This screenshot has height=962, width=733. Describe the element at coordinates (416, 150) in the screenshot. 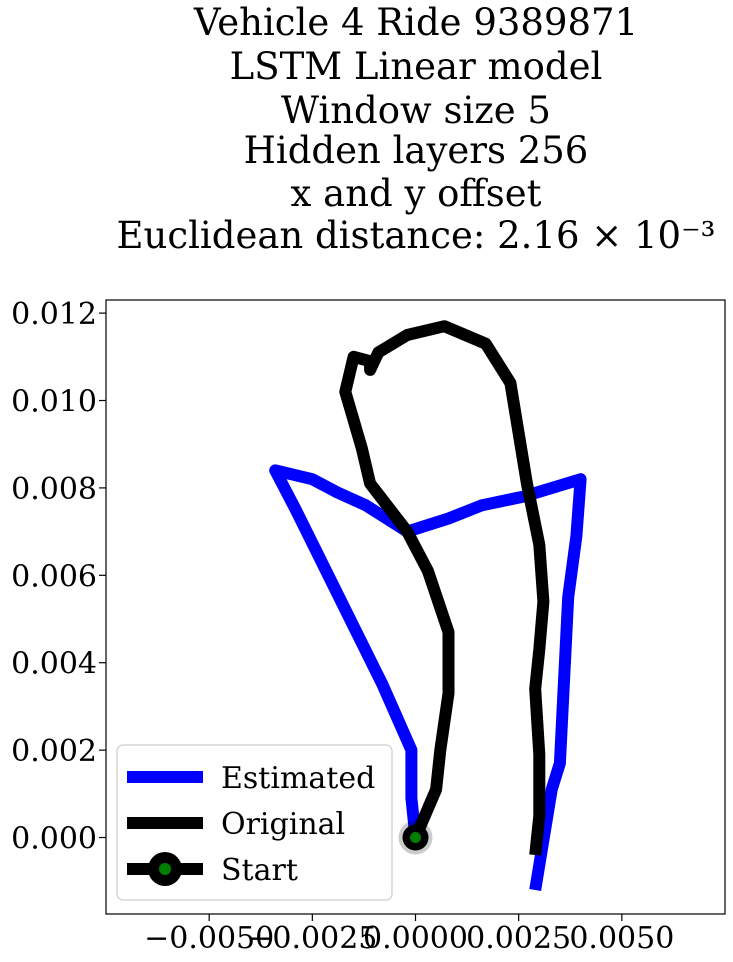

I see `title-line-4: Hidden layers 256` at that location.